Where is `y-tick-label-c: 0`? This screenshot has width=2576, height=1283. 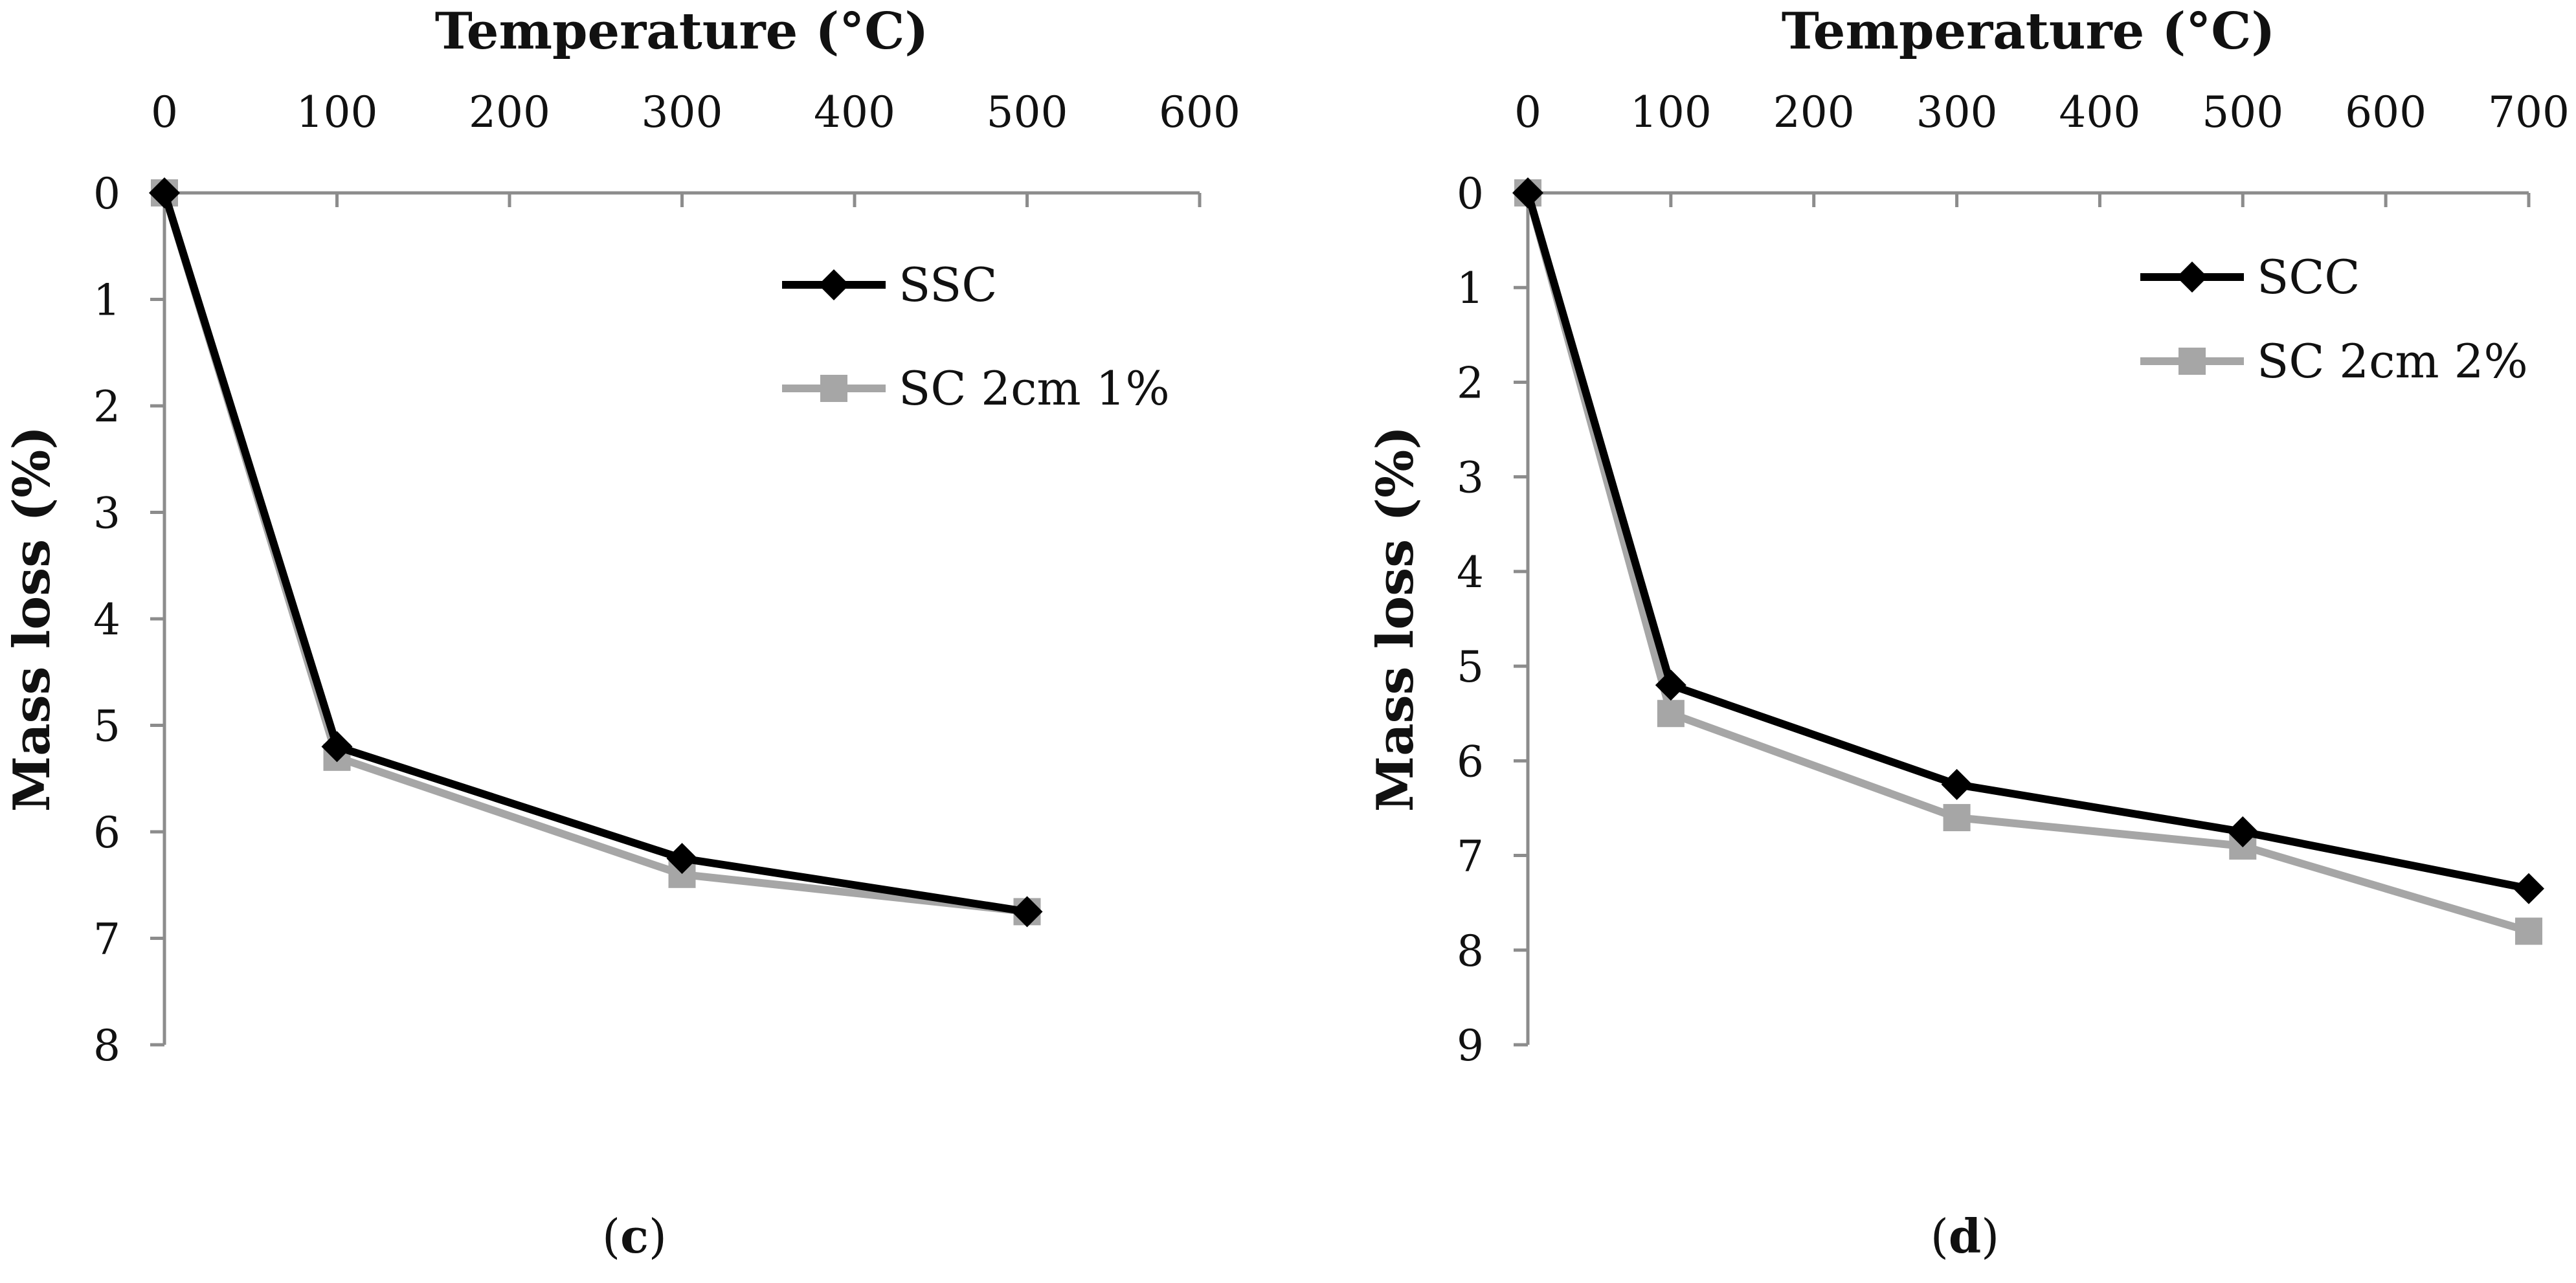
y-tick-label-c: 0 is located at coordinates (107, 194).